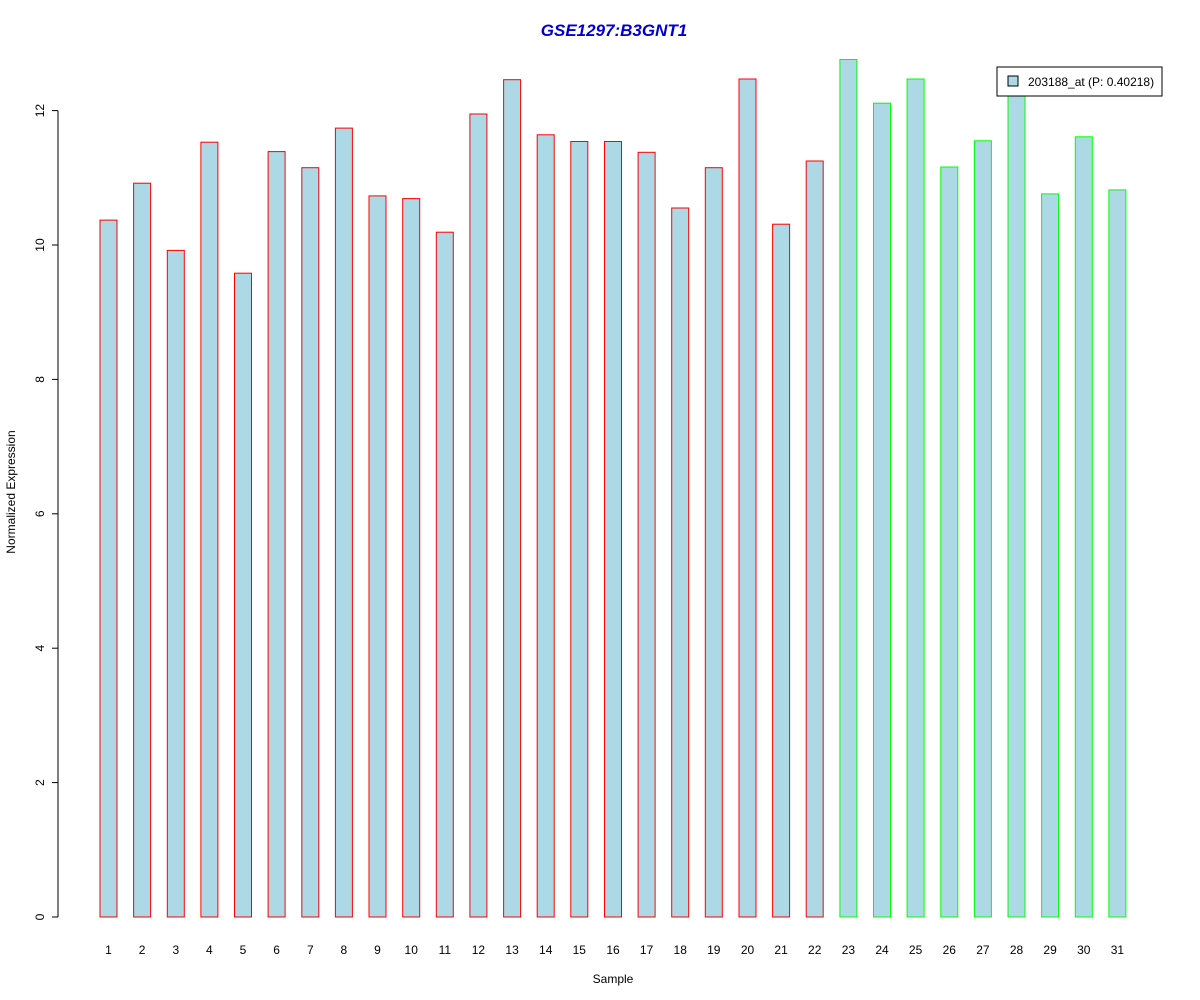 The width and height of the screenshot is (1200, 1000). I want to click on chart-title: GSE1297:B3GNT1, so click(614, 30).